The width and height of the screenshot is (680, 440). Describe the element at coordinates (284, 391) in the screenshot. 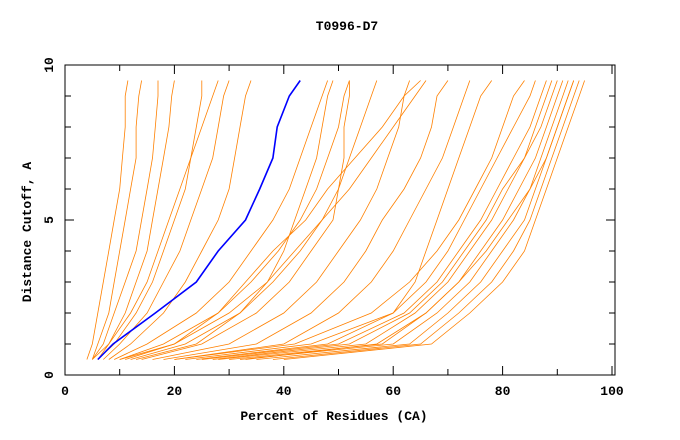

I see `x-tick-label: 40` at that location.